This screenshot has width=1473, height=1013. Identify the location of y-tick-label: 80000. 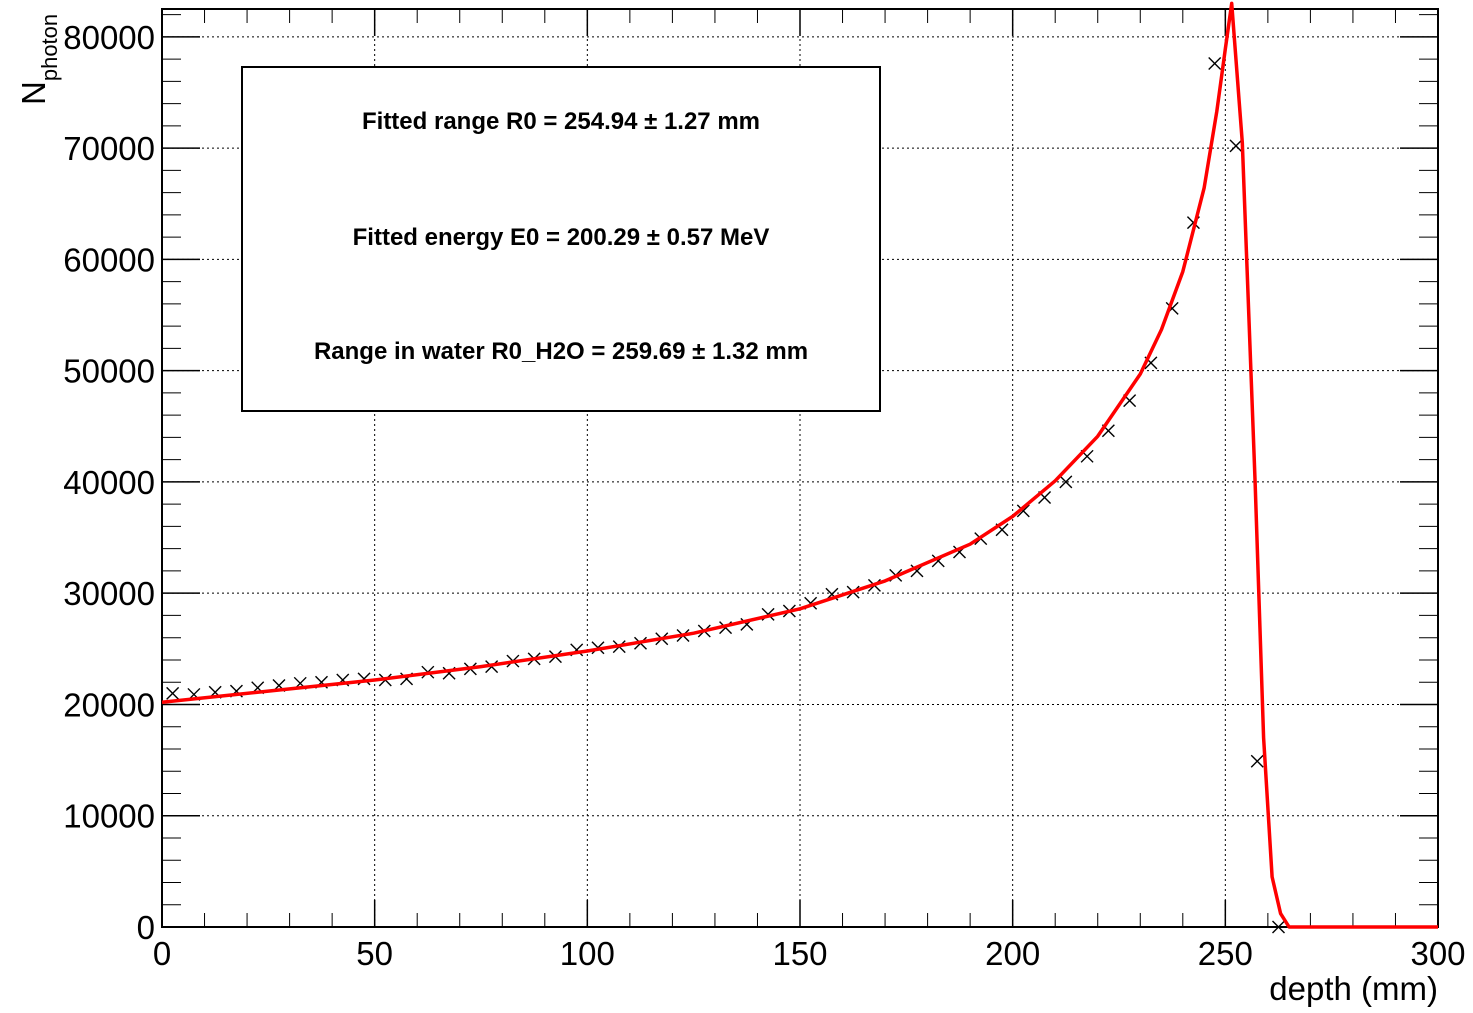
(109, 37).